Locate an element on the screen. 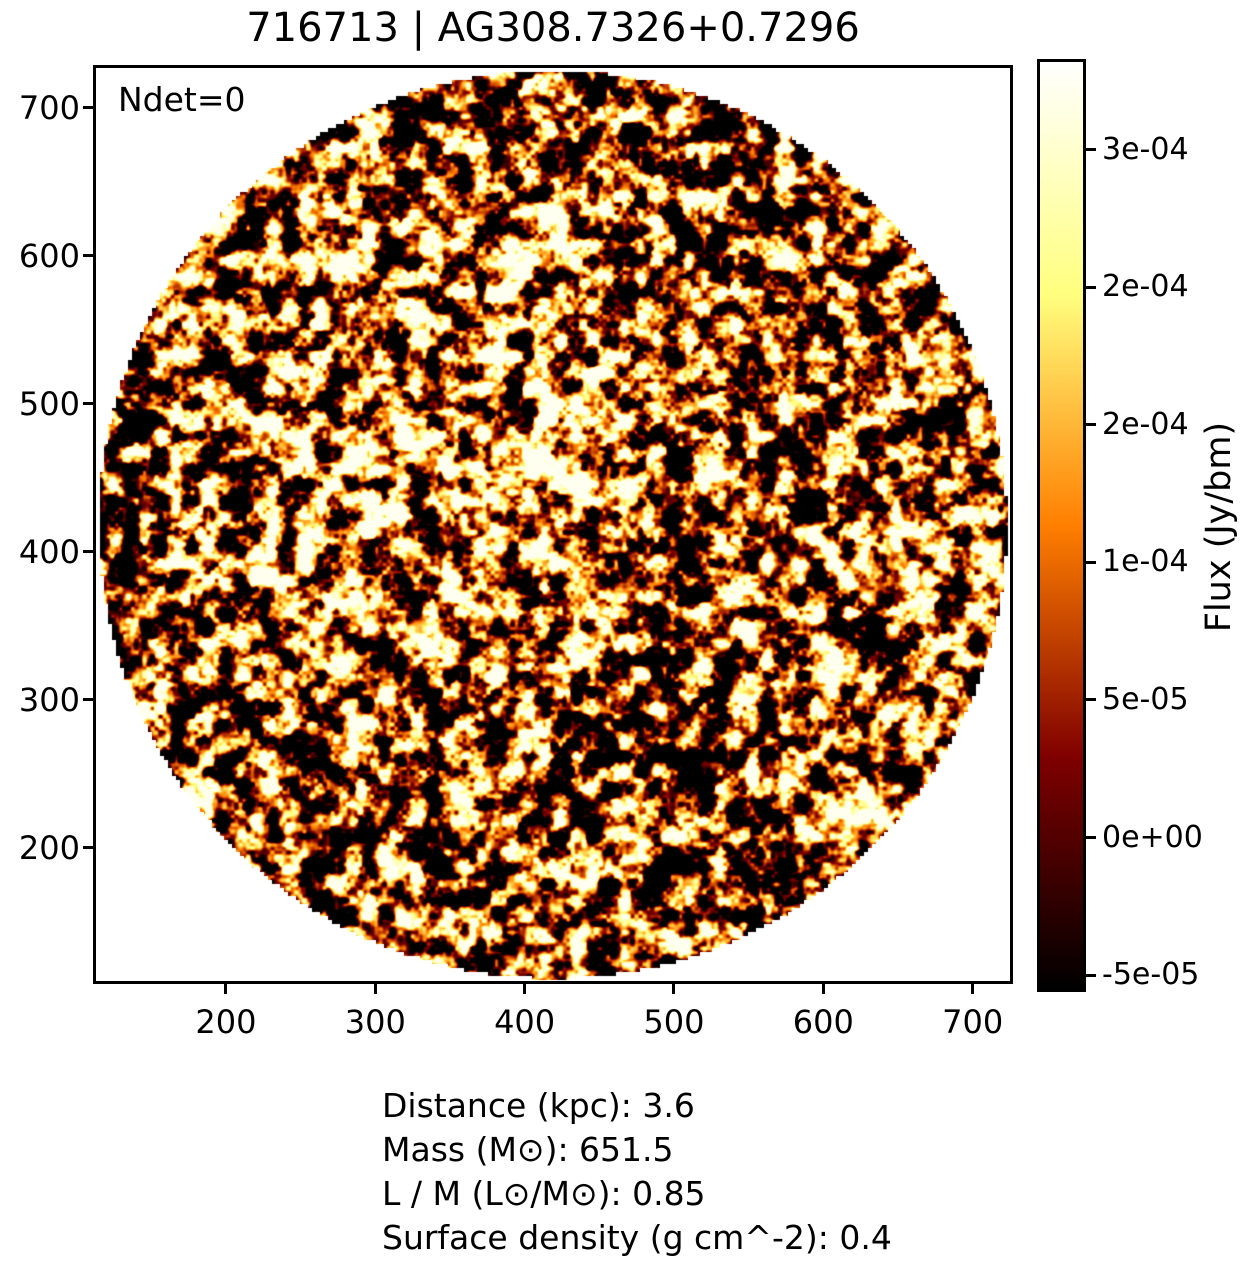 The image size is (1257, 1267). x-tick-label: 400 is located at coordinates (525, 1022).